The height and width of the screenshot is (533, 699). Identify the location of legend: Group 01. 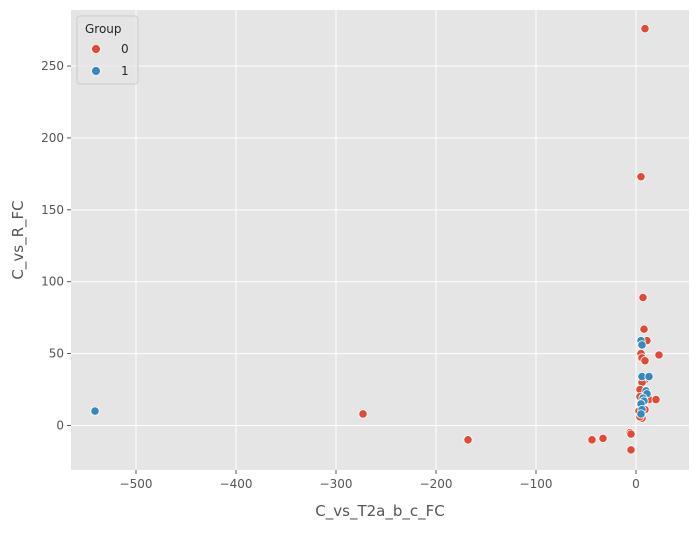
(107, 50).